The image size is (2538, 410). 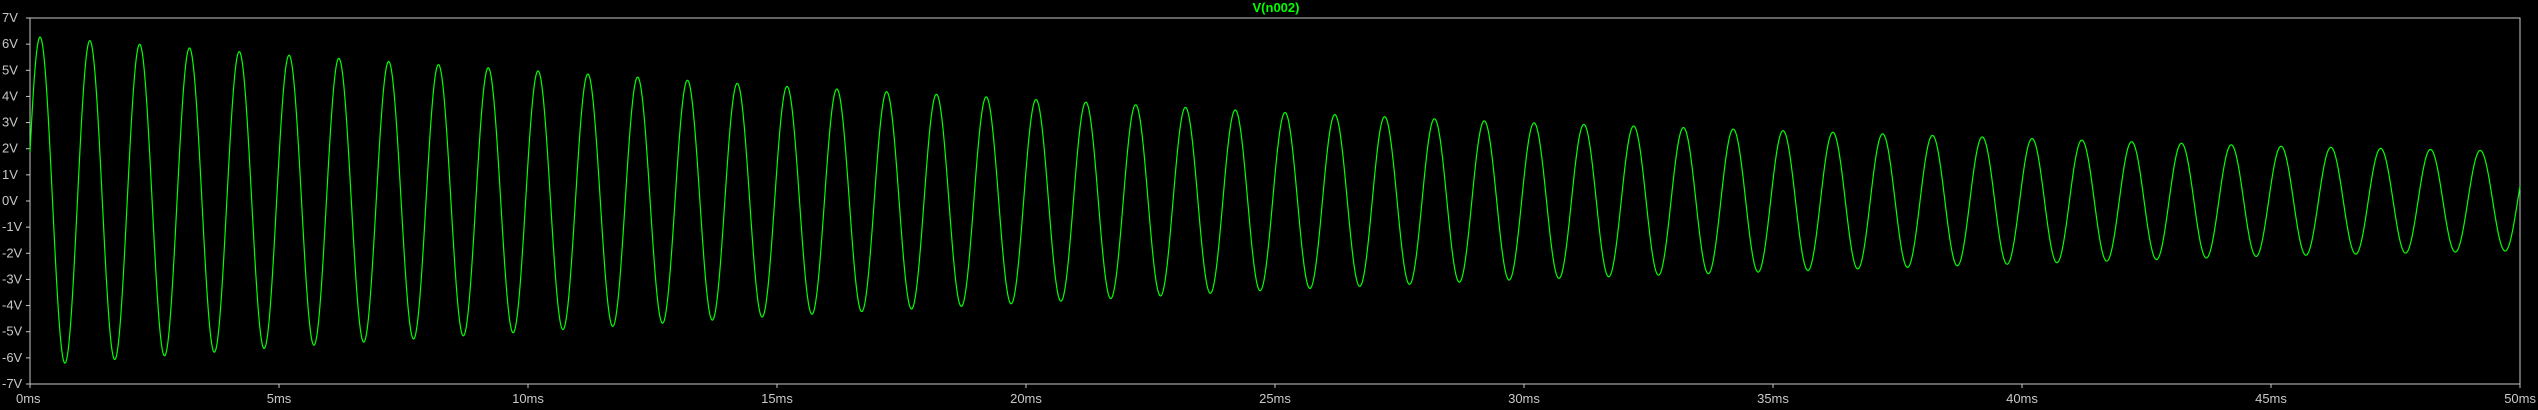 I want to click on chart-title: V(n002), so click(x=1276, y=7).